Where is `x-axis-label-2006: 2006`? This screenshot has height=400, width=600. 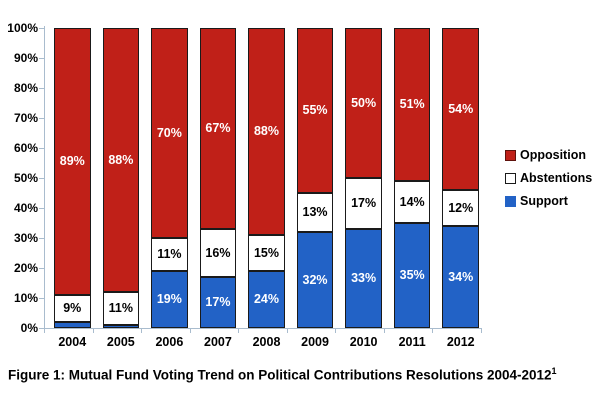 x-axis-label-2006: 2006 is located at coordinates (169, 342).